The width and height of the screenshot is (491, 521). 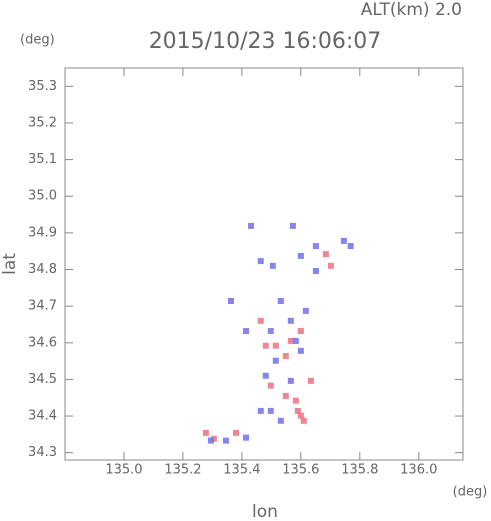 What do you see at coordinates (182, 470) in the screenshot?
I see `x-tick-label: 135.2` at bounding box center [182, 470].